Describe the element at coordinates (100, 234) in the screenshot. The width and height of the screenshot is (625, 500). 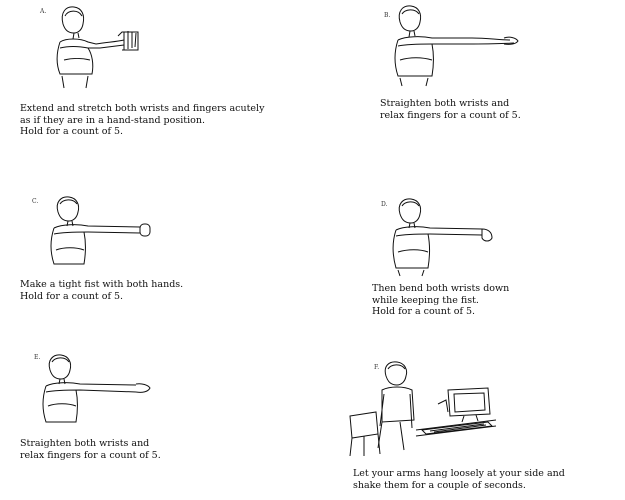
I see `figure-c-illustration` at that location.